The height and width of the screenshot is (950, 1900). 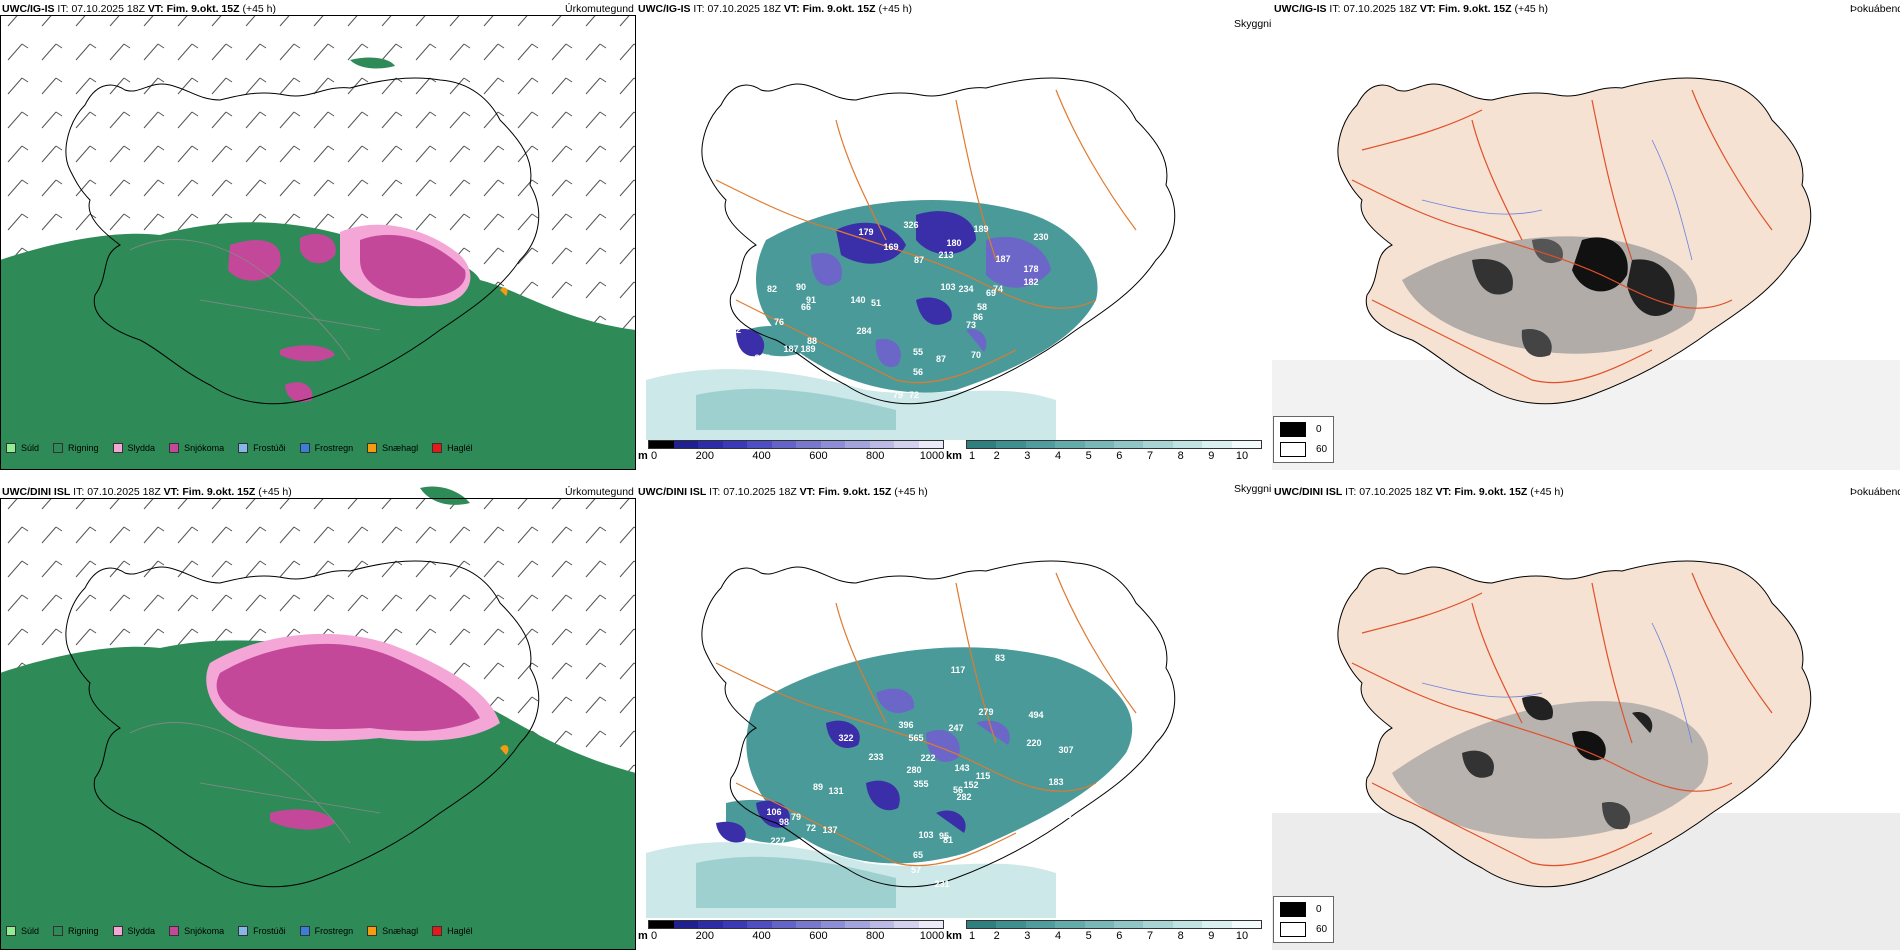 I want to click on cloud-base-label: 355, so click(x=920, y=784).